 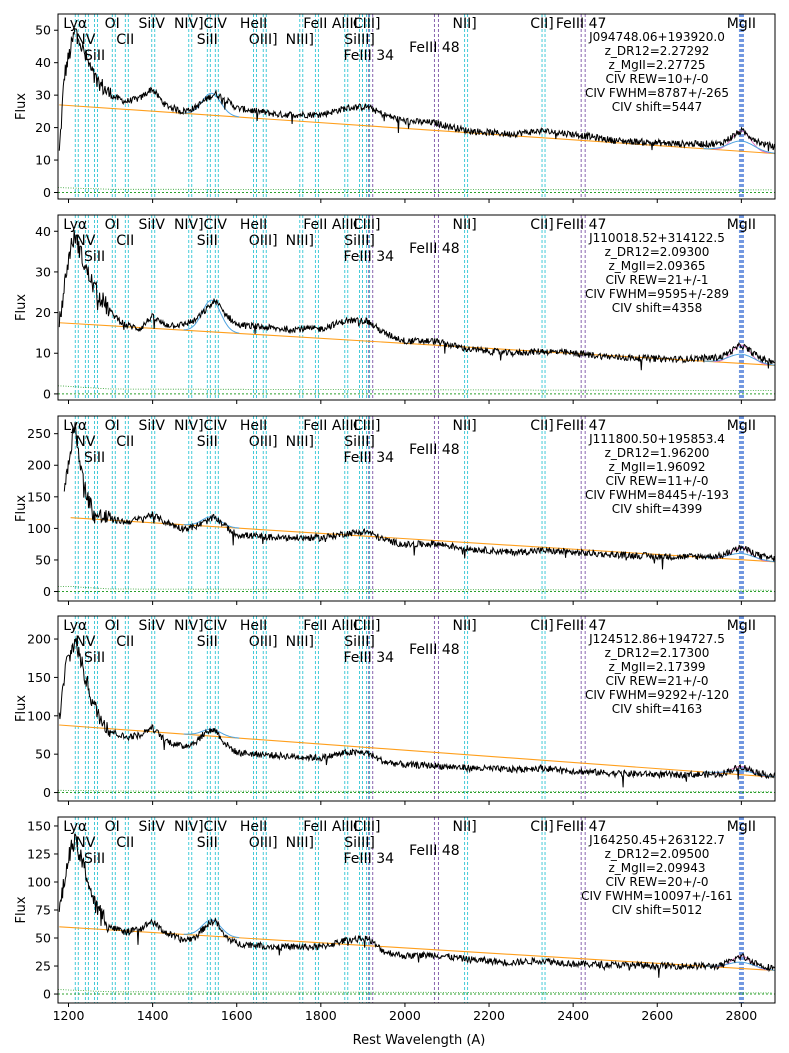 What do you see at coordinates (43, 910) in the screenshot?
I see `y-tick-label: 75` at bounding box center [43, 910].